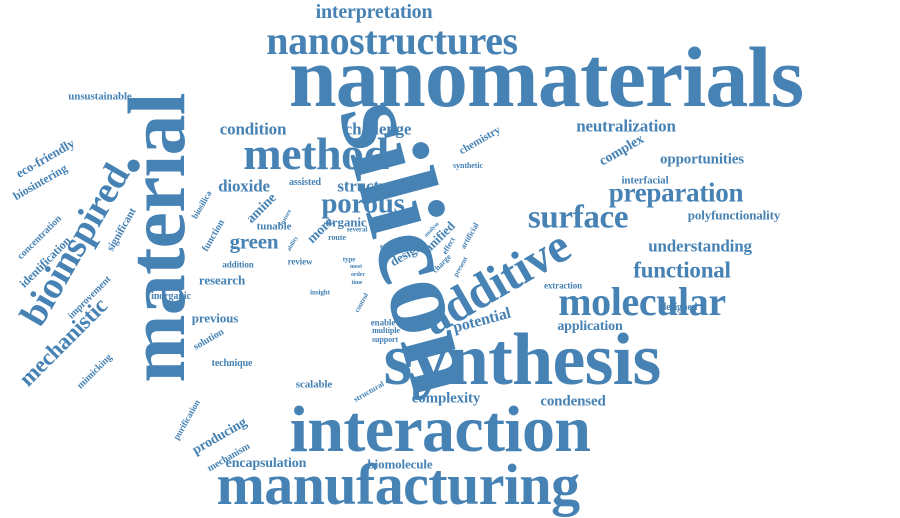 The height and width of the screenshot is (518, 900). What do you see at coordinates (573, 401) in the screenshot?
I see `word-condensed: condensed` at bounding box center [573, 401].